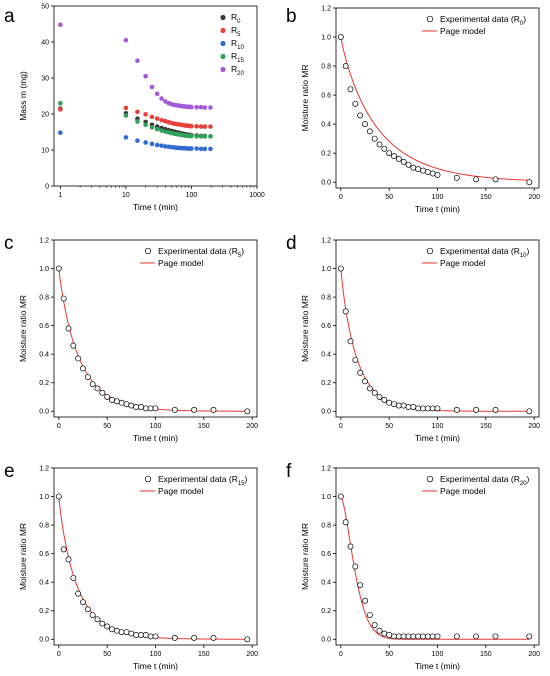  I want to click on y-tick-label: 40, so click(45, 42).